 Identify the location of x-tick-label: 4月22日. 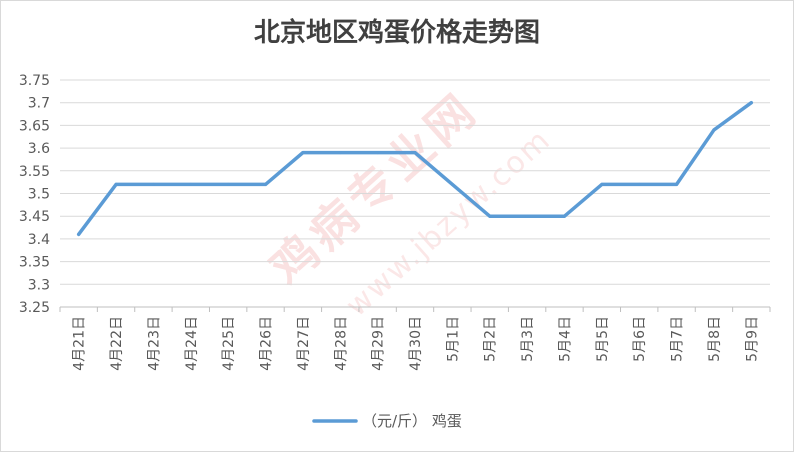
(117, 343).